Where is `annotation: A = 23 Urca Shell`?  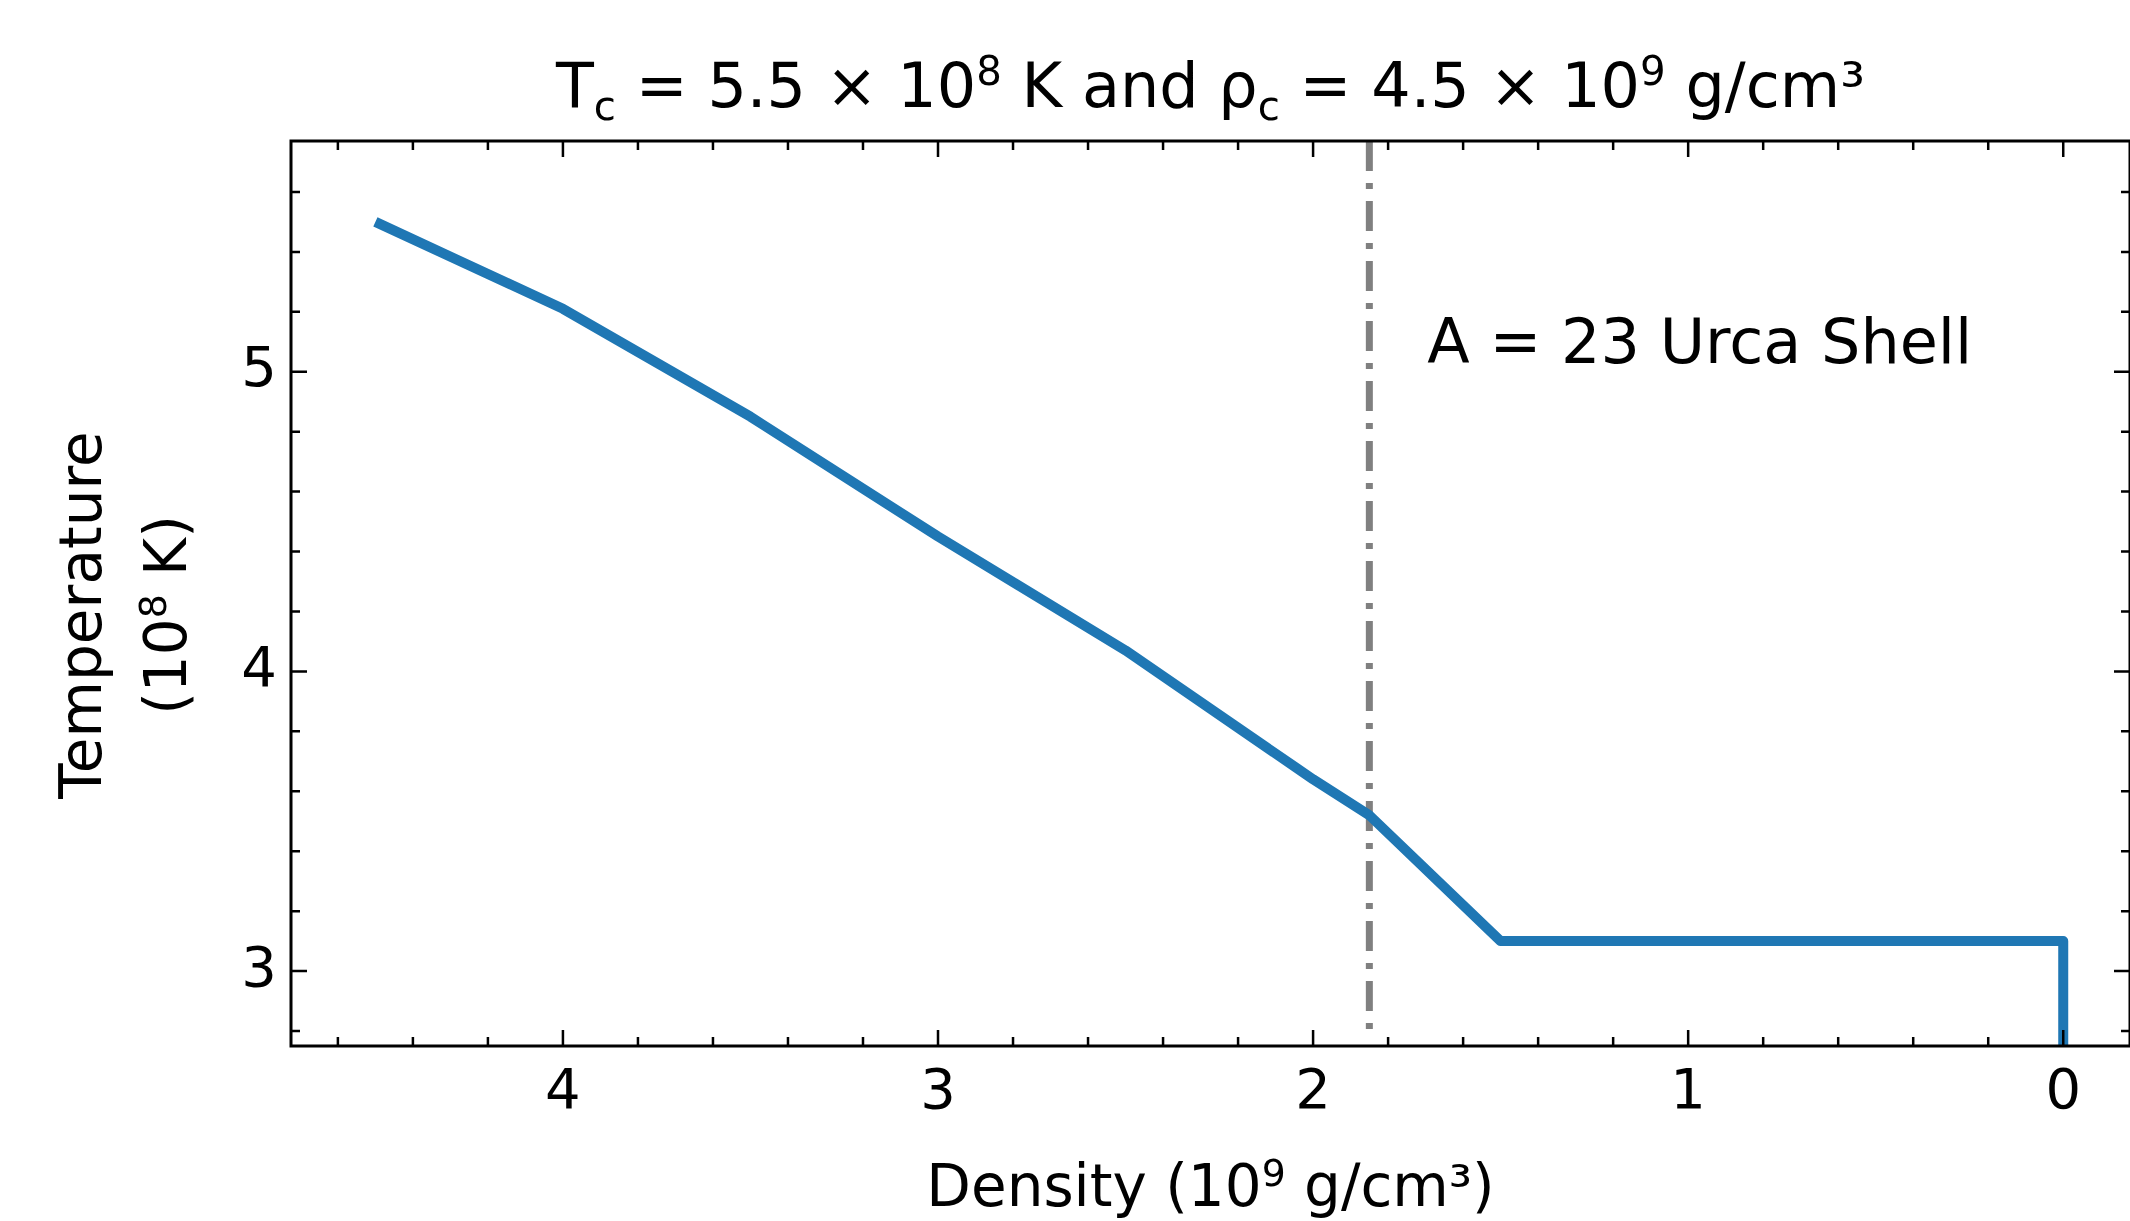
annotation: A = 23 Urca Shell is located at coordinates (1700, 342).